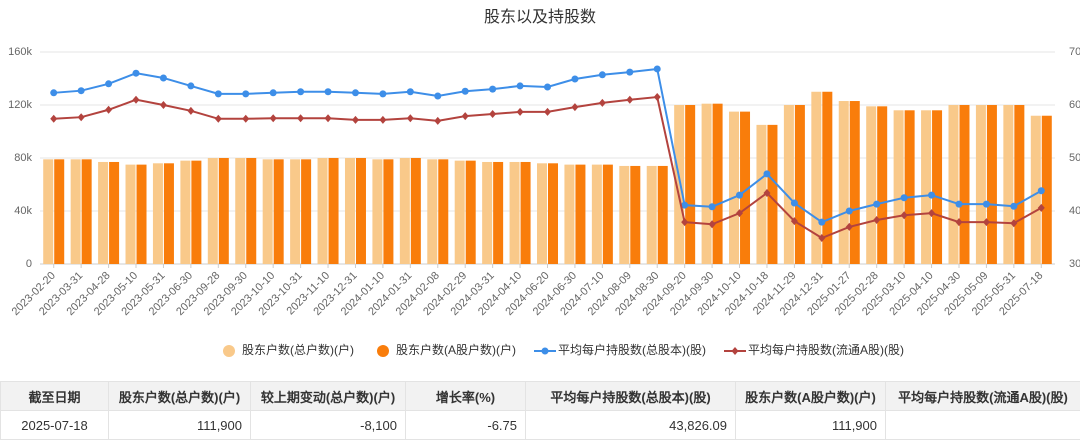  What do you see at coordinates (983, 396) in the screenshot?
I see `header-cell: 平均每户持股数(流通A股)(股)` at bounding box center [983, 396].